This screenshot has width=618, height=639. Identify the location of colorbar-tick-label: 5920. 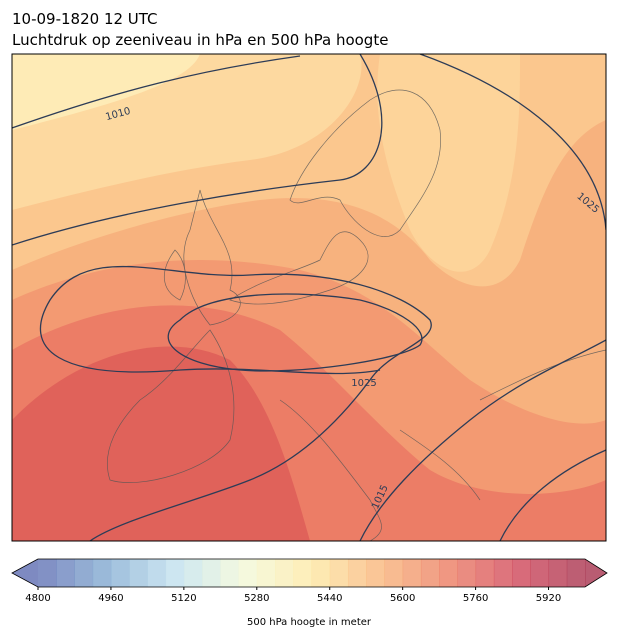
(548, 598).